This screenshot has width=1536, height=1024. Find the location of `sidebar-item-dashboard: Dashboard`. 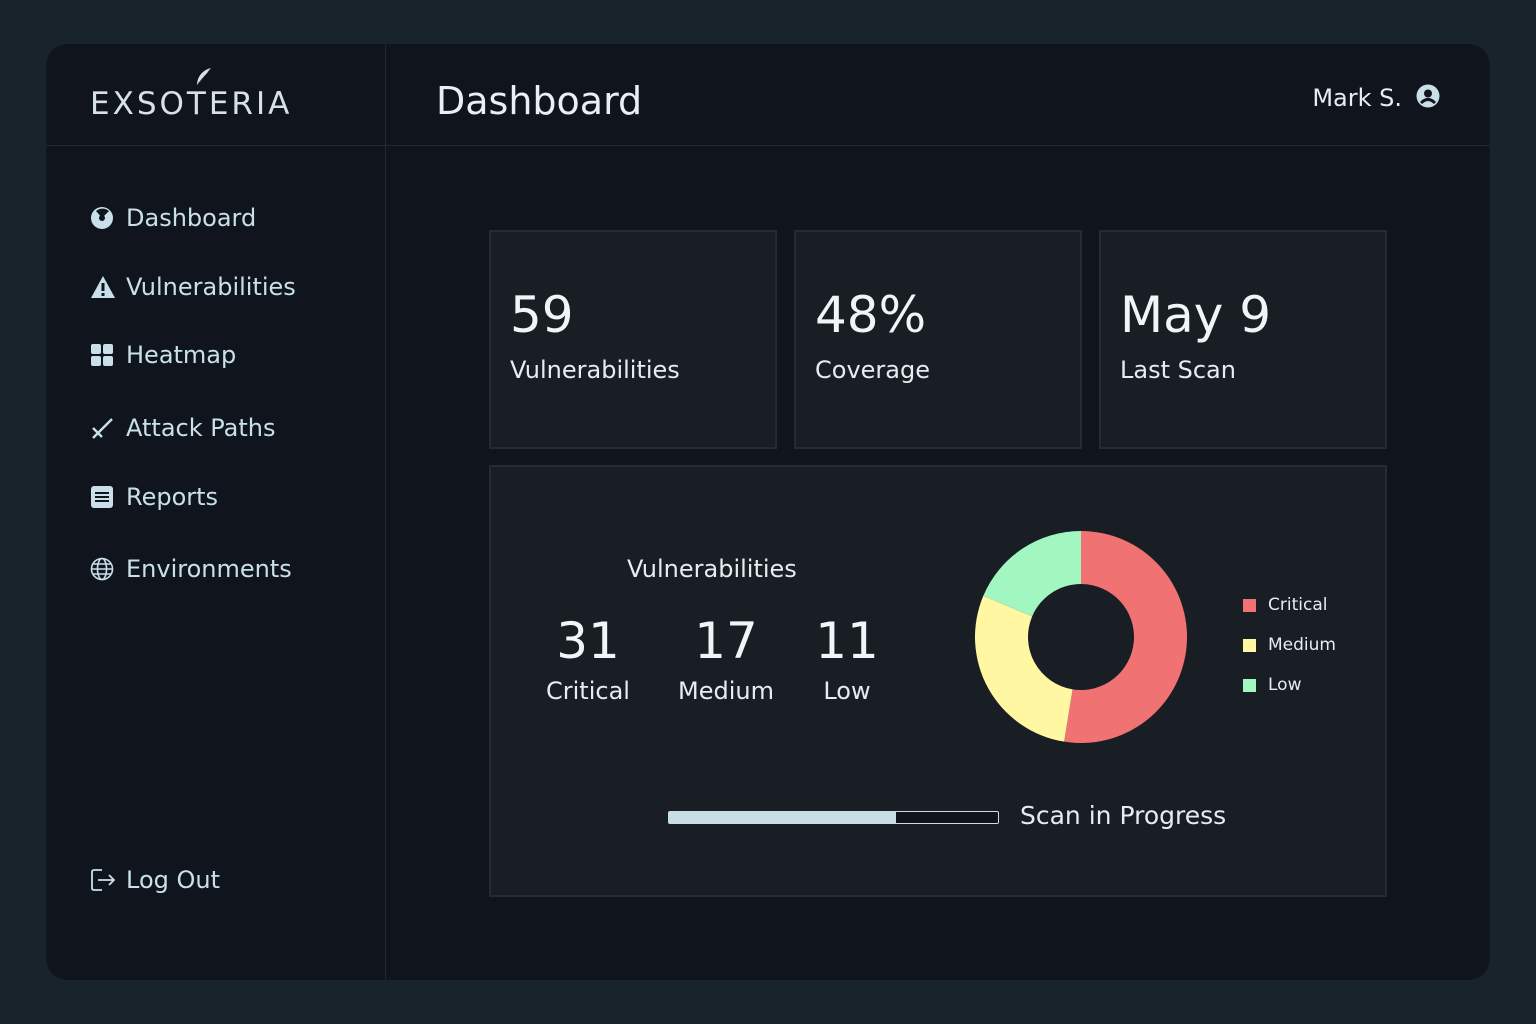

sidebar-item-dashboard: Dashboard is located at coordinates (173, 218).